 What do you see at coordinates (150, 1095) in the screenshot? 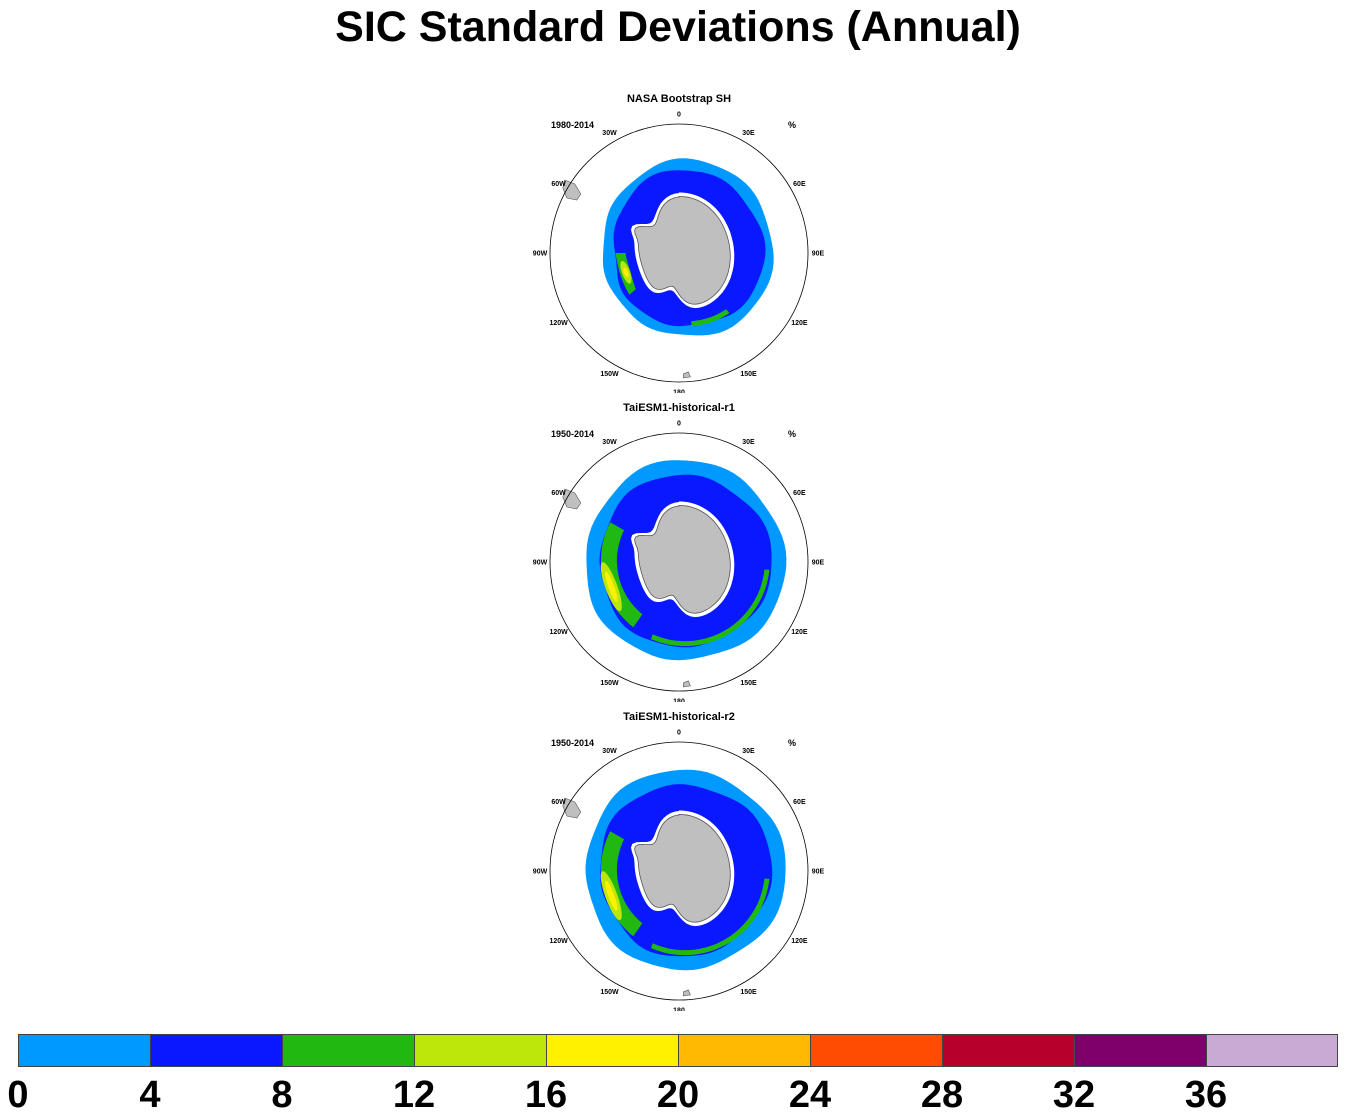
I see `colorbar-tick-label: 4` at bounding box center [150, 1095].